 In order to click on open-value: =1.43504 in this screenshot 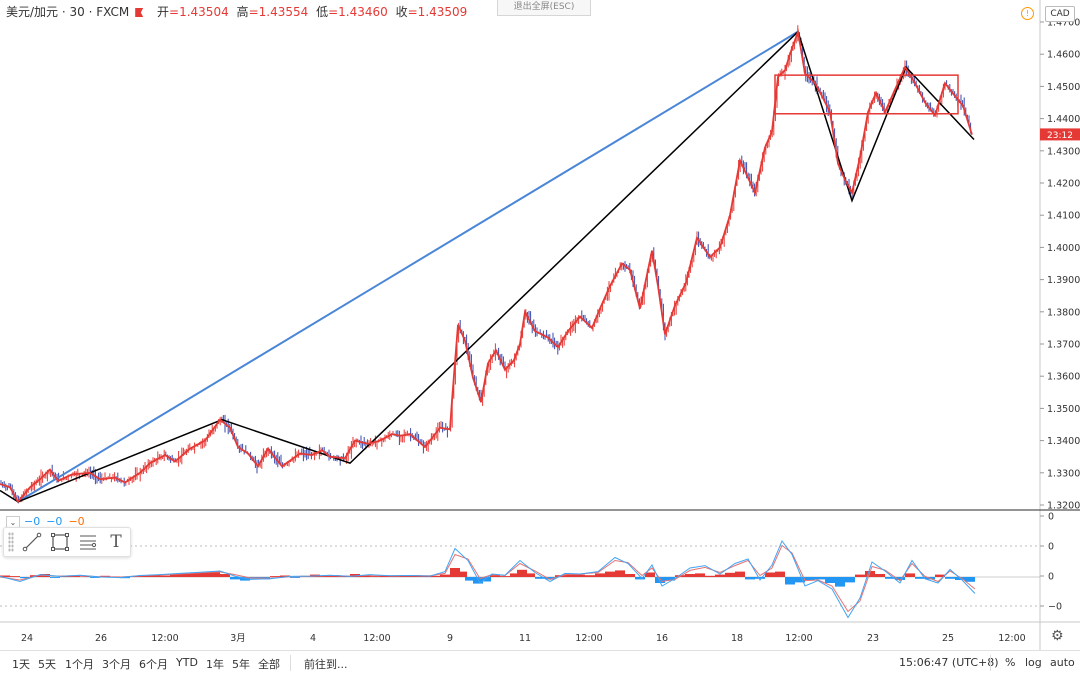, I will do `click(199, 12)`.